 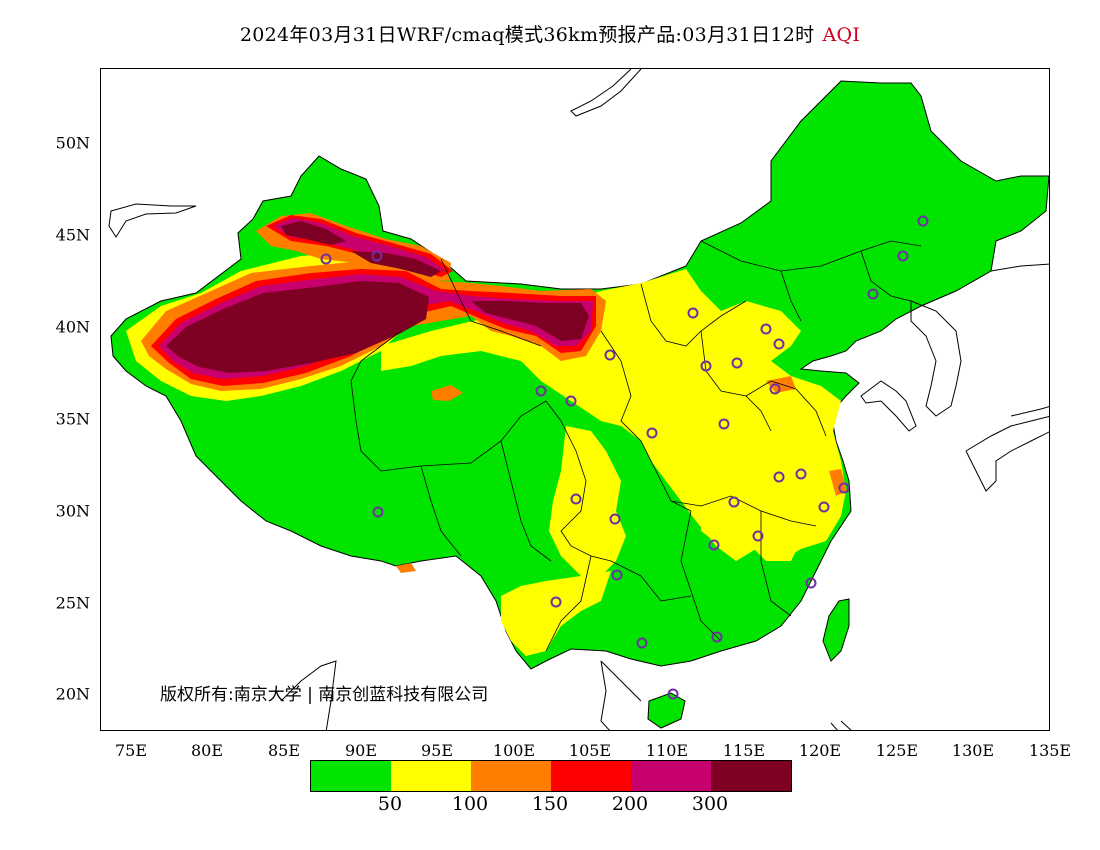 I want to click on x-tick-label: 105E, so click(x=590, y=750).